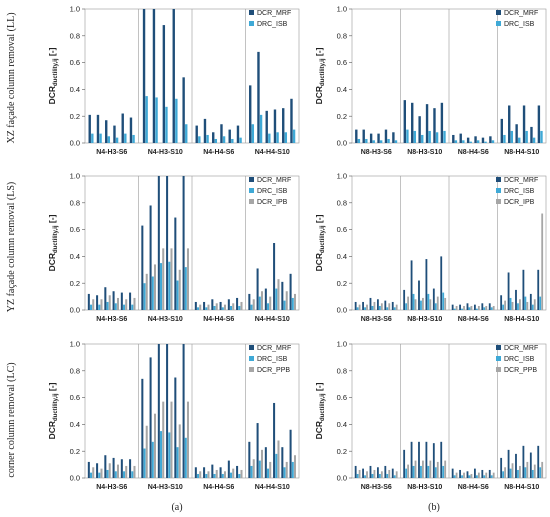 This screenshot has height=517, width=550. Describe the element at coordinates (473, 487) in the screenshot. I see `group-label: N8-H4-S6` at that location.